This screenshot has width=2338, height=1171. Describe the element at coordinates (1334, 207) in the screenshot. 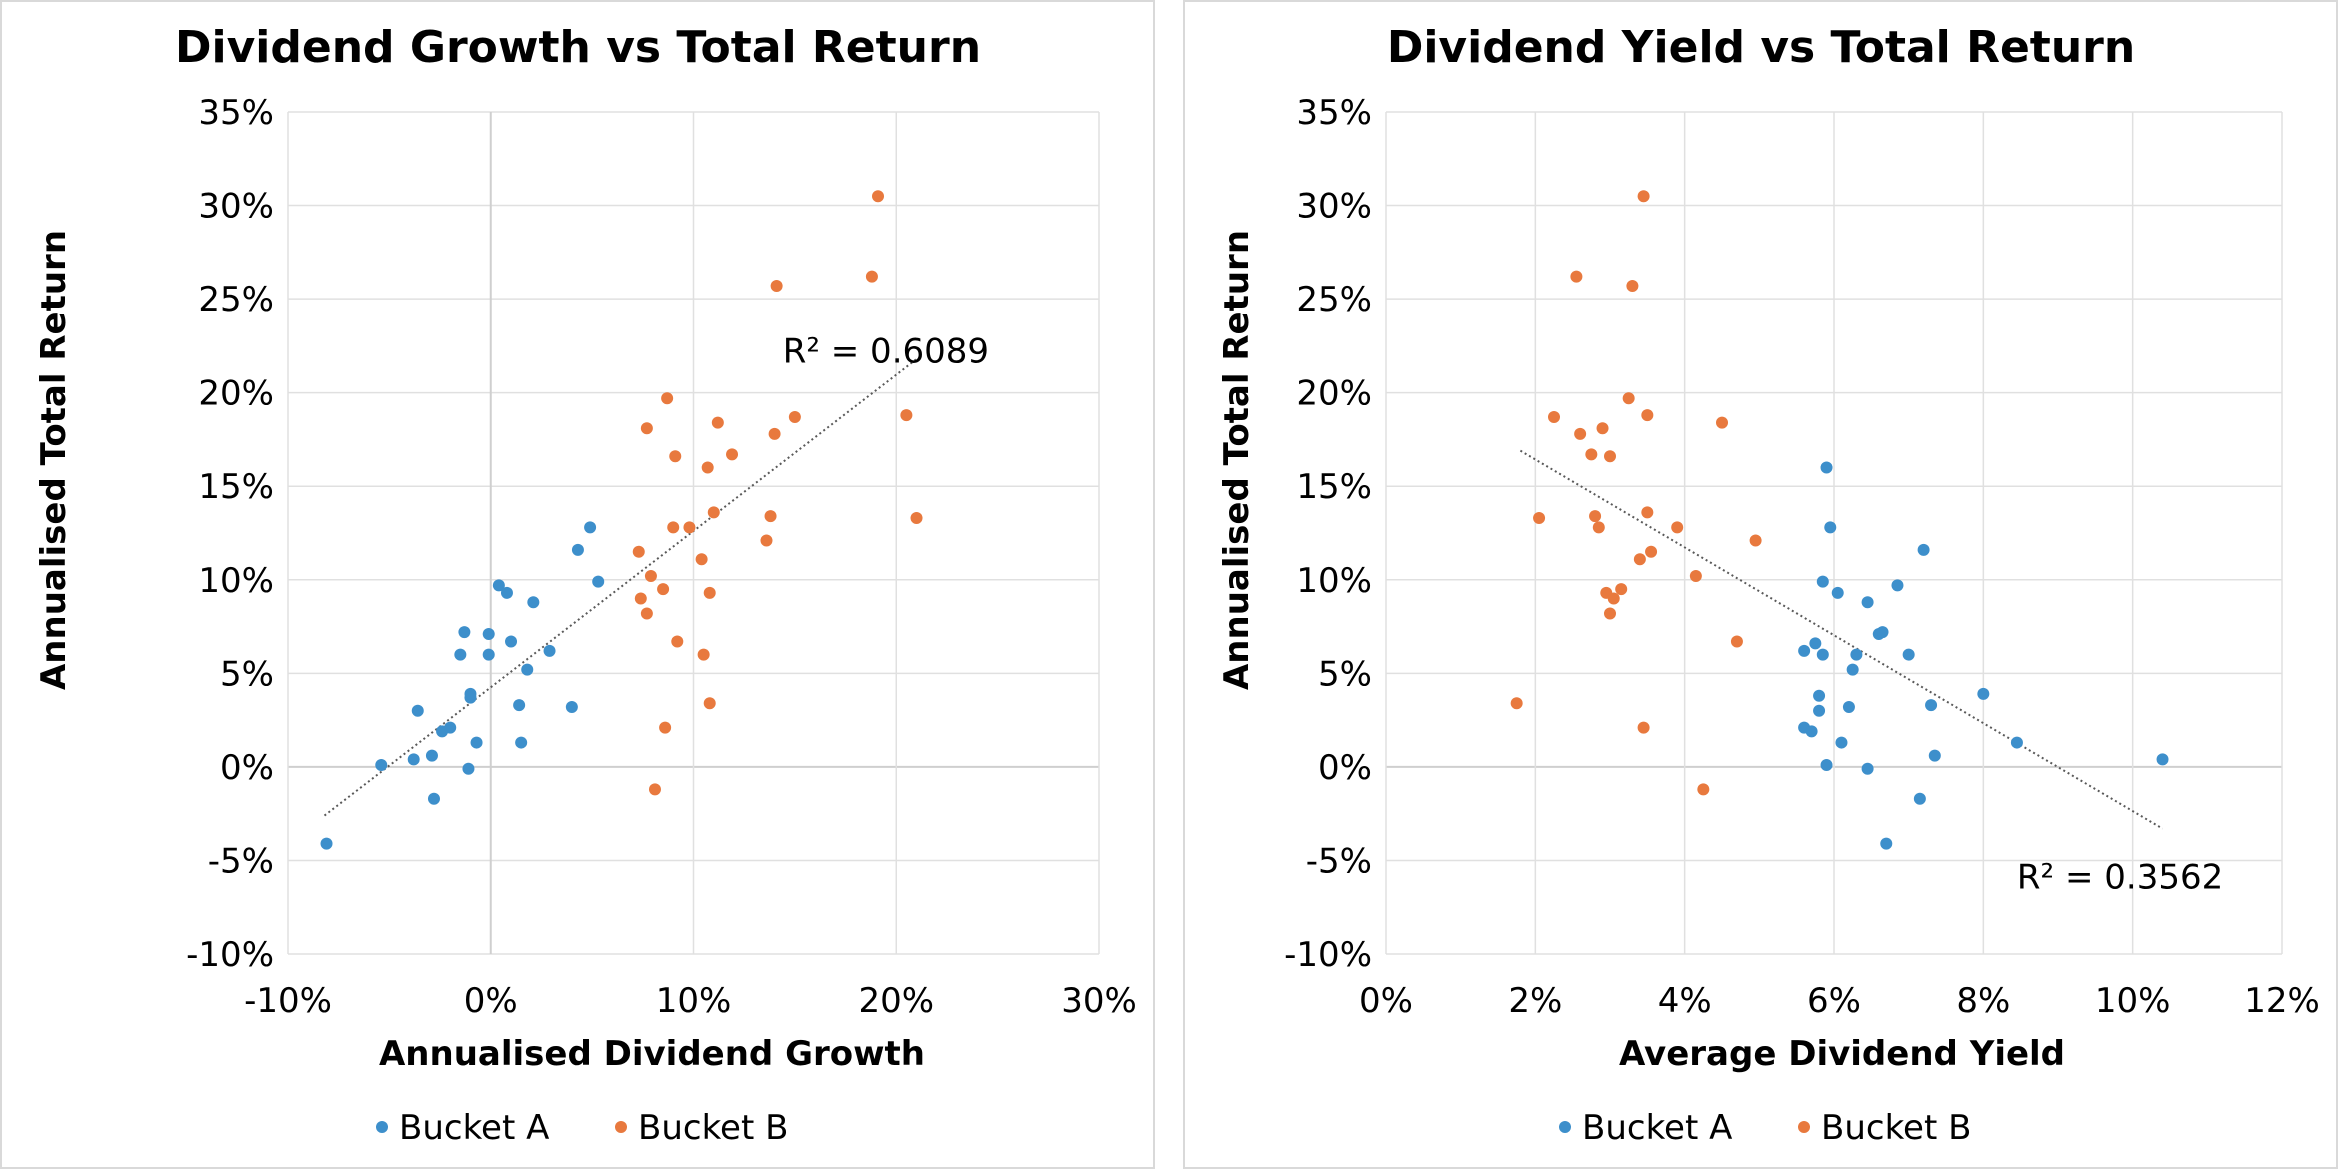

I see `y-tick-label: 30%` at that location.